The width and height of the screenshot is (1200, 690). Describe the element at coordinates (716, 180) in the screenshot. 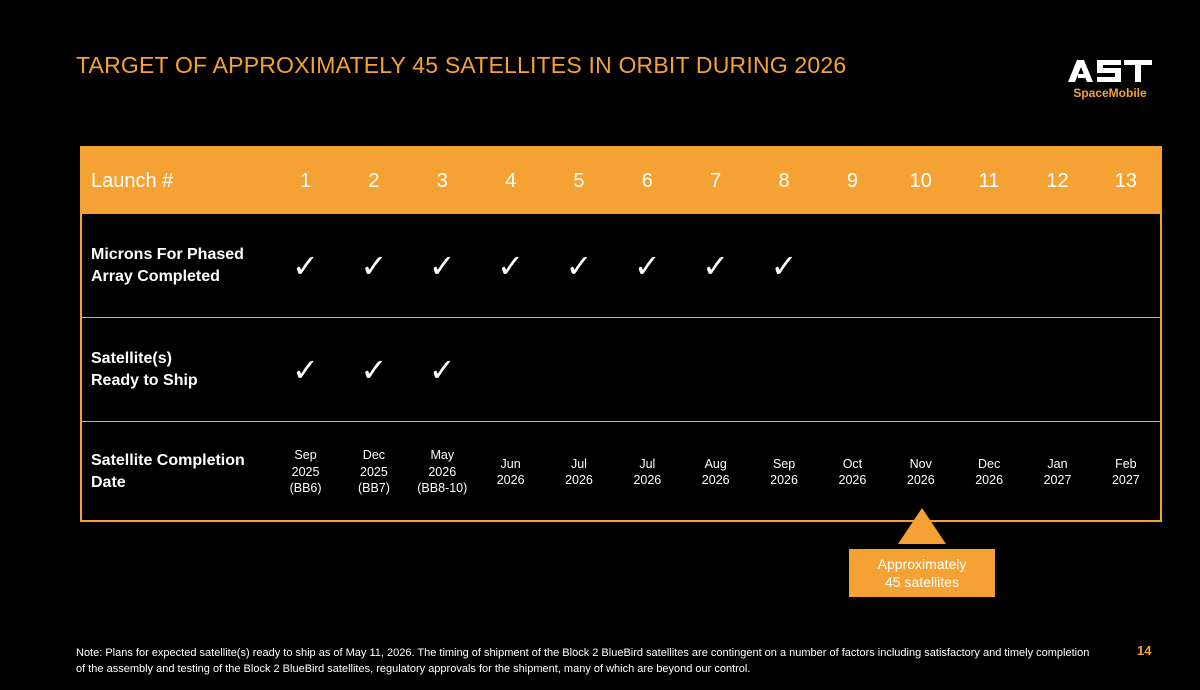

I see `launch-number: 7` at that location.